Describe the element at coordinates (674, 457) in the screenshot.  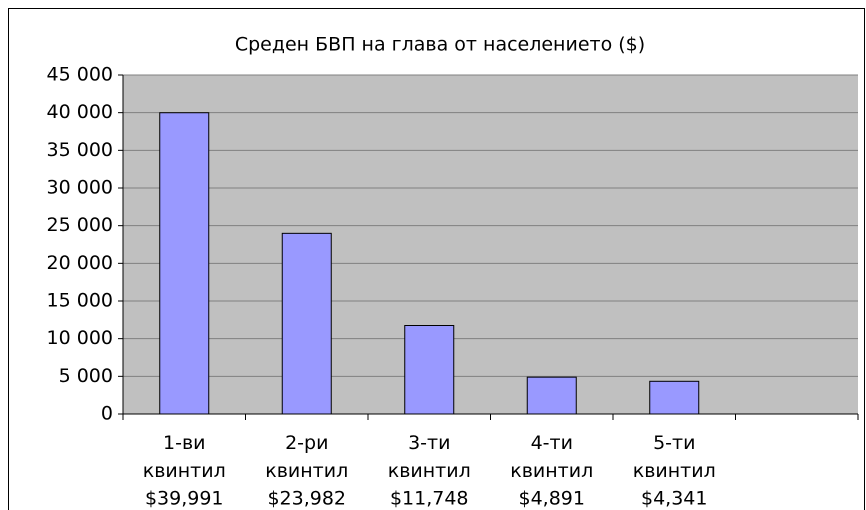
I see `x-tick-label: 5-ти квинтил` at that location.